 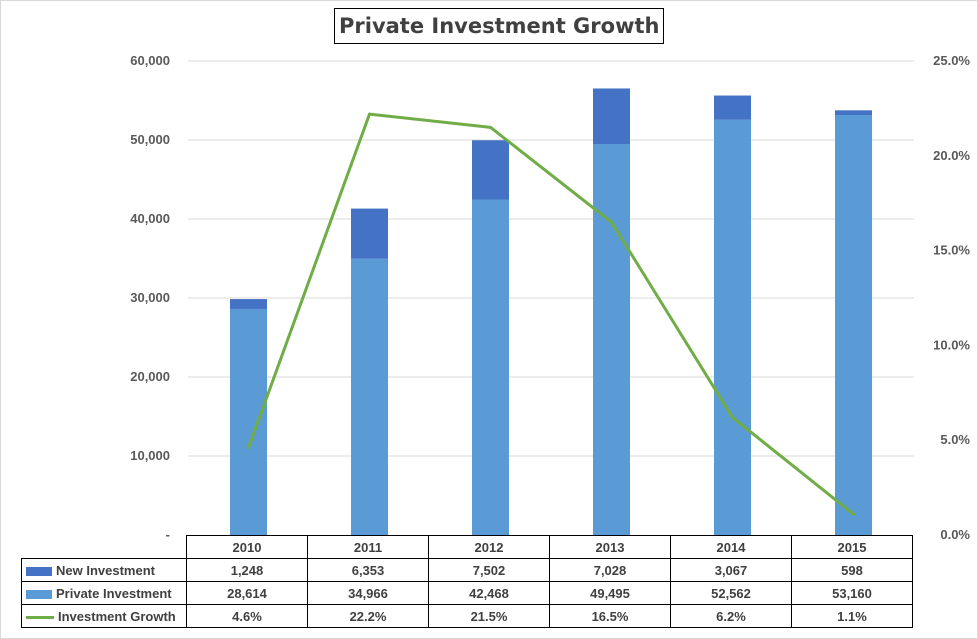 I want to click on data-label: 42,468, so click(x=489, y=593).